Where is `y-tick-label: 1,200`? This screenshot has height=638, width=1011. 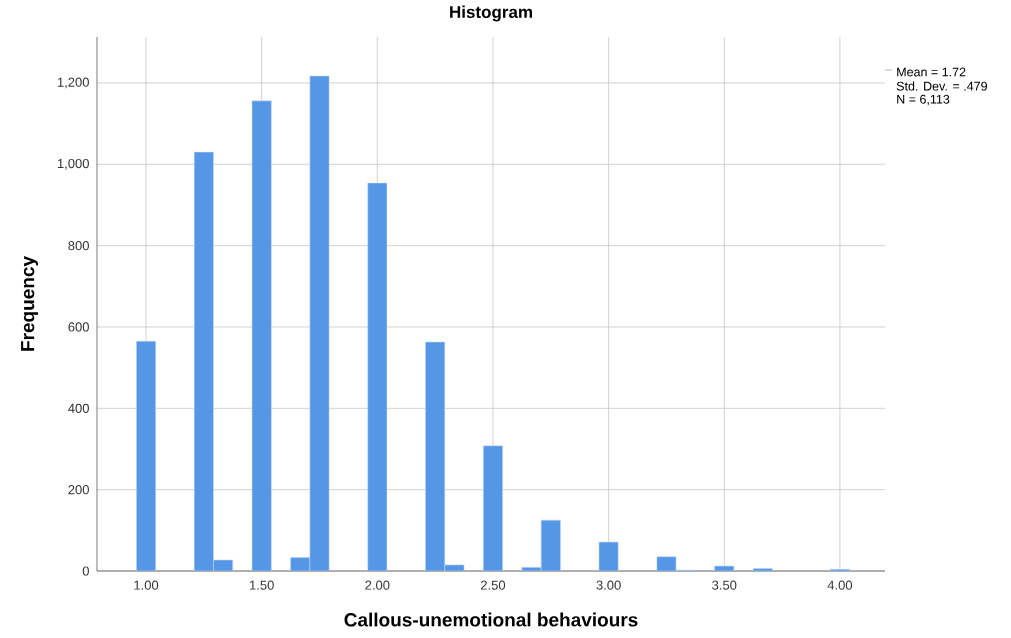 y-tick-label: 1,200 is located at coordinates (73, 83).